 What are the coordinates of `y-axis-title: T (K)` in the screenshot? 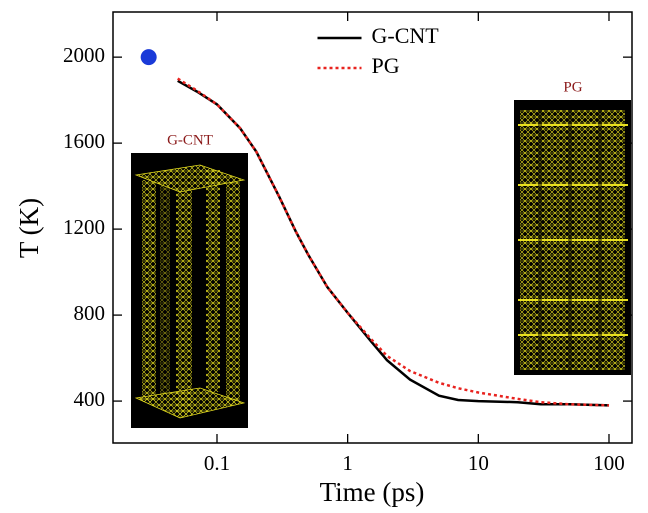 It's located at (29, 228).